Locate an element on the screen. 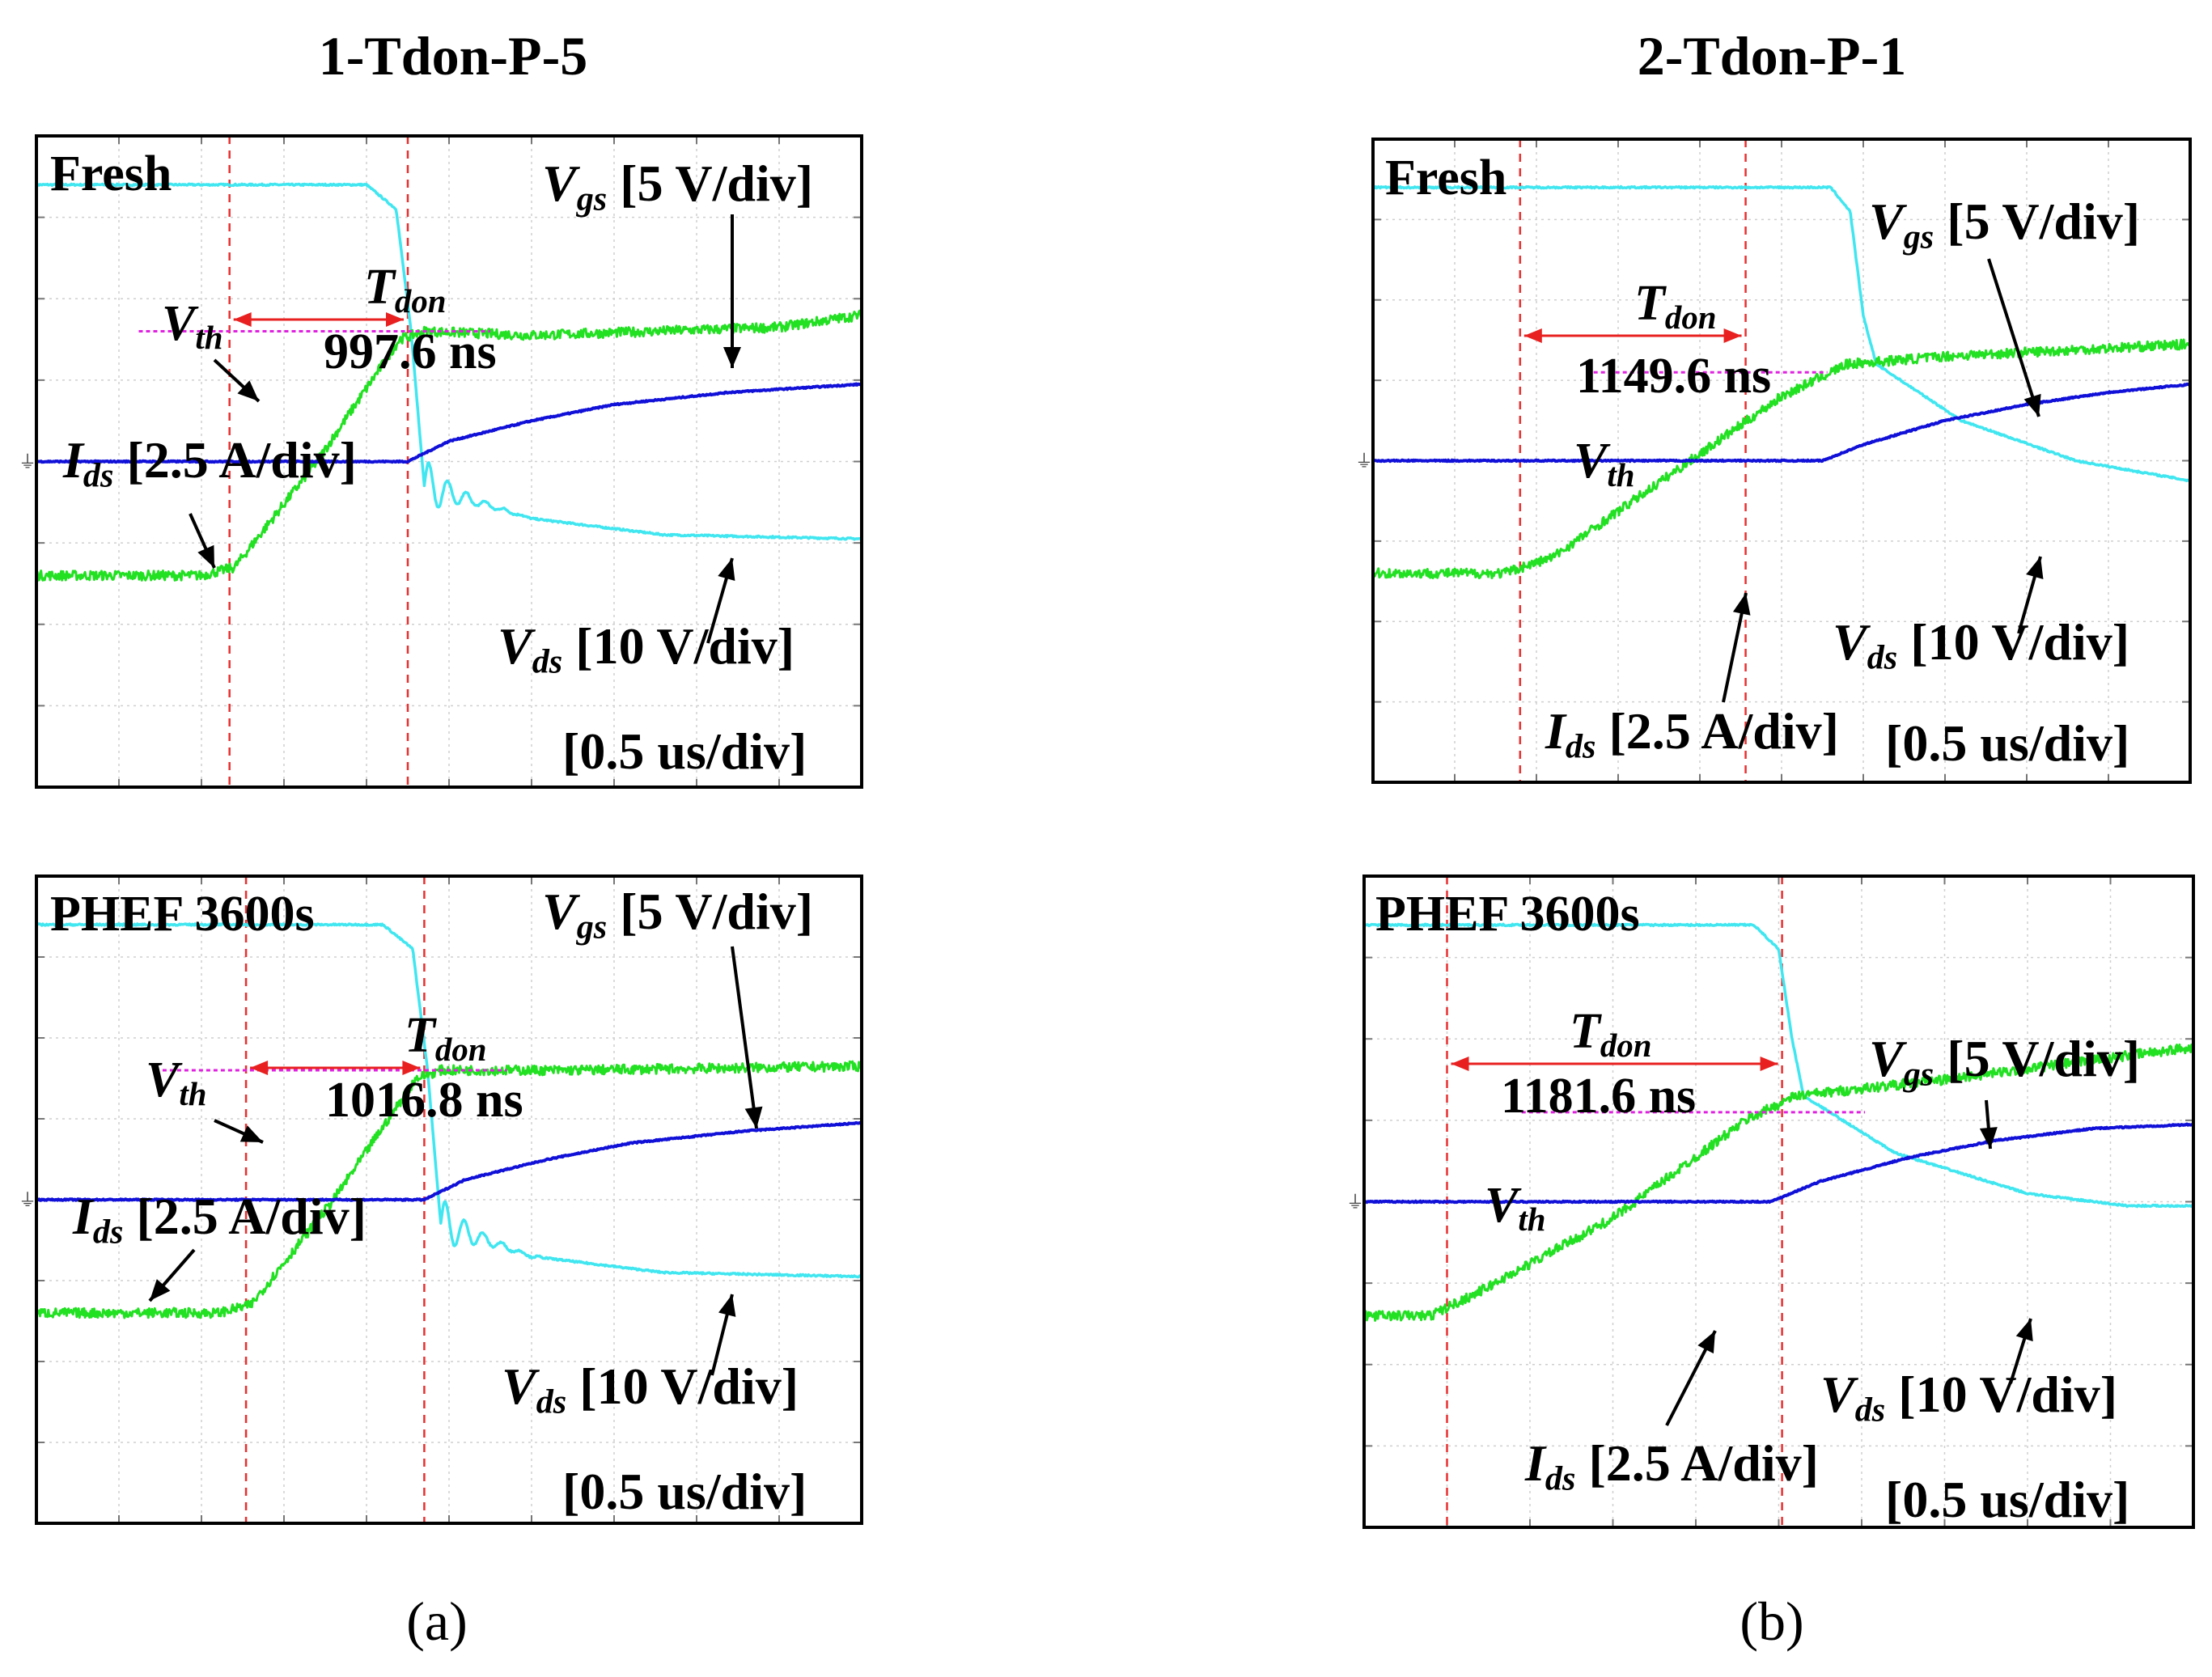 The image size is (2212, 1677). tdon-value: 997.6 ns is located at coordinates (410, 351).